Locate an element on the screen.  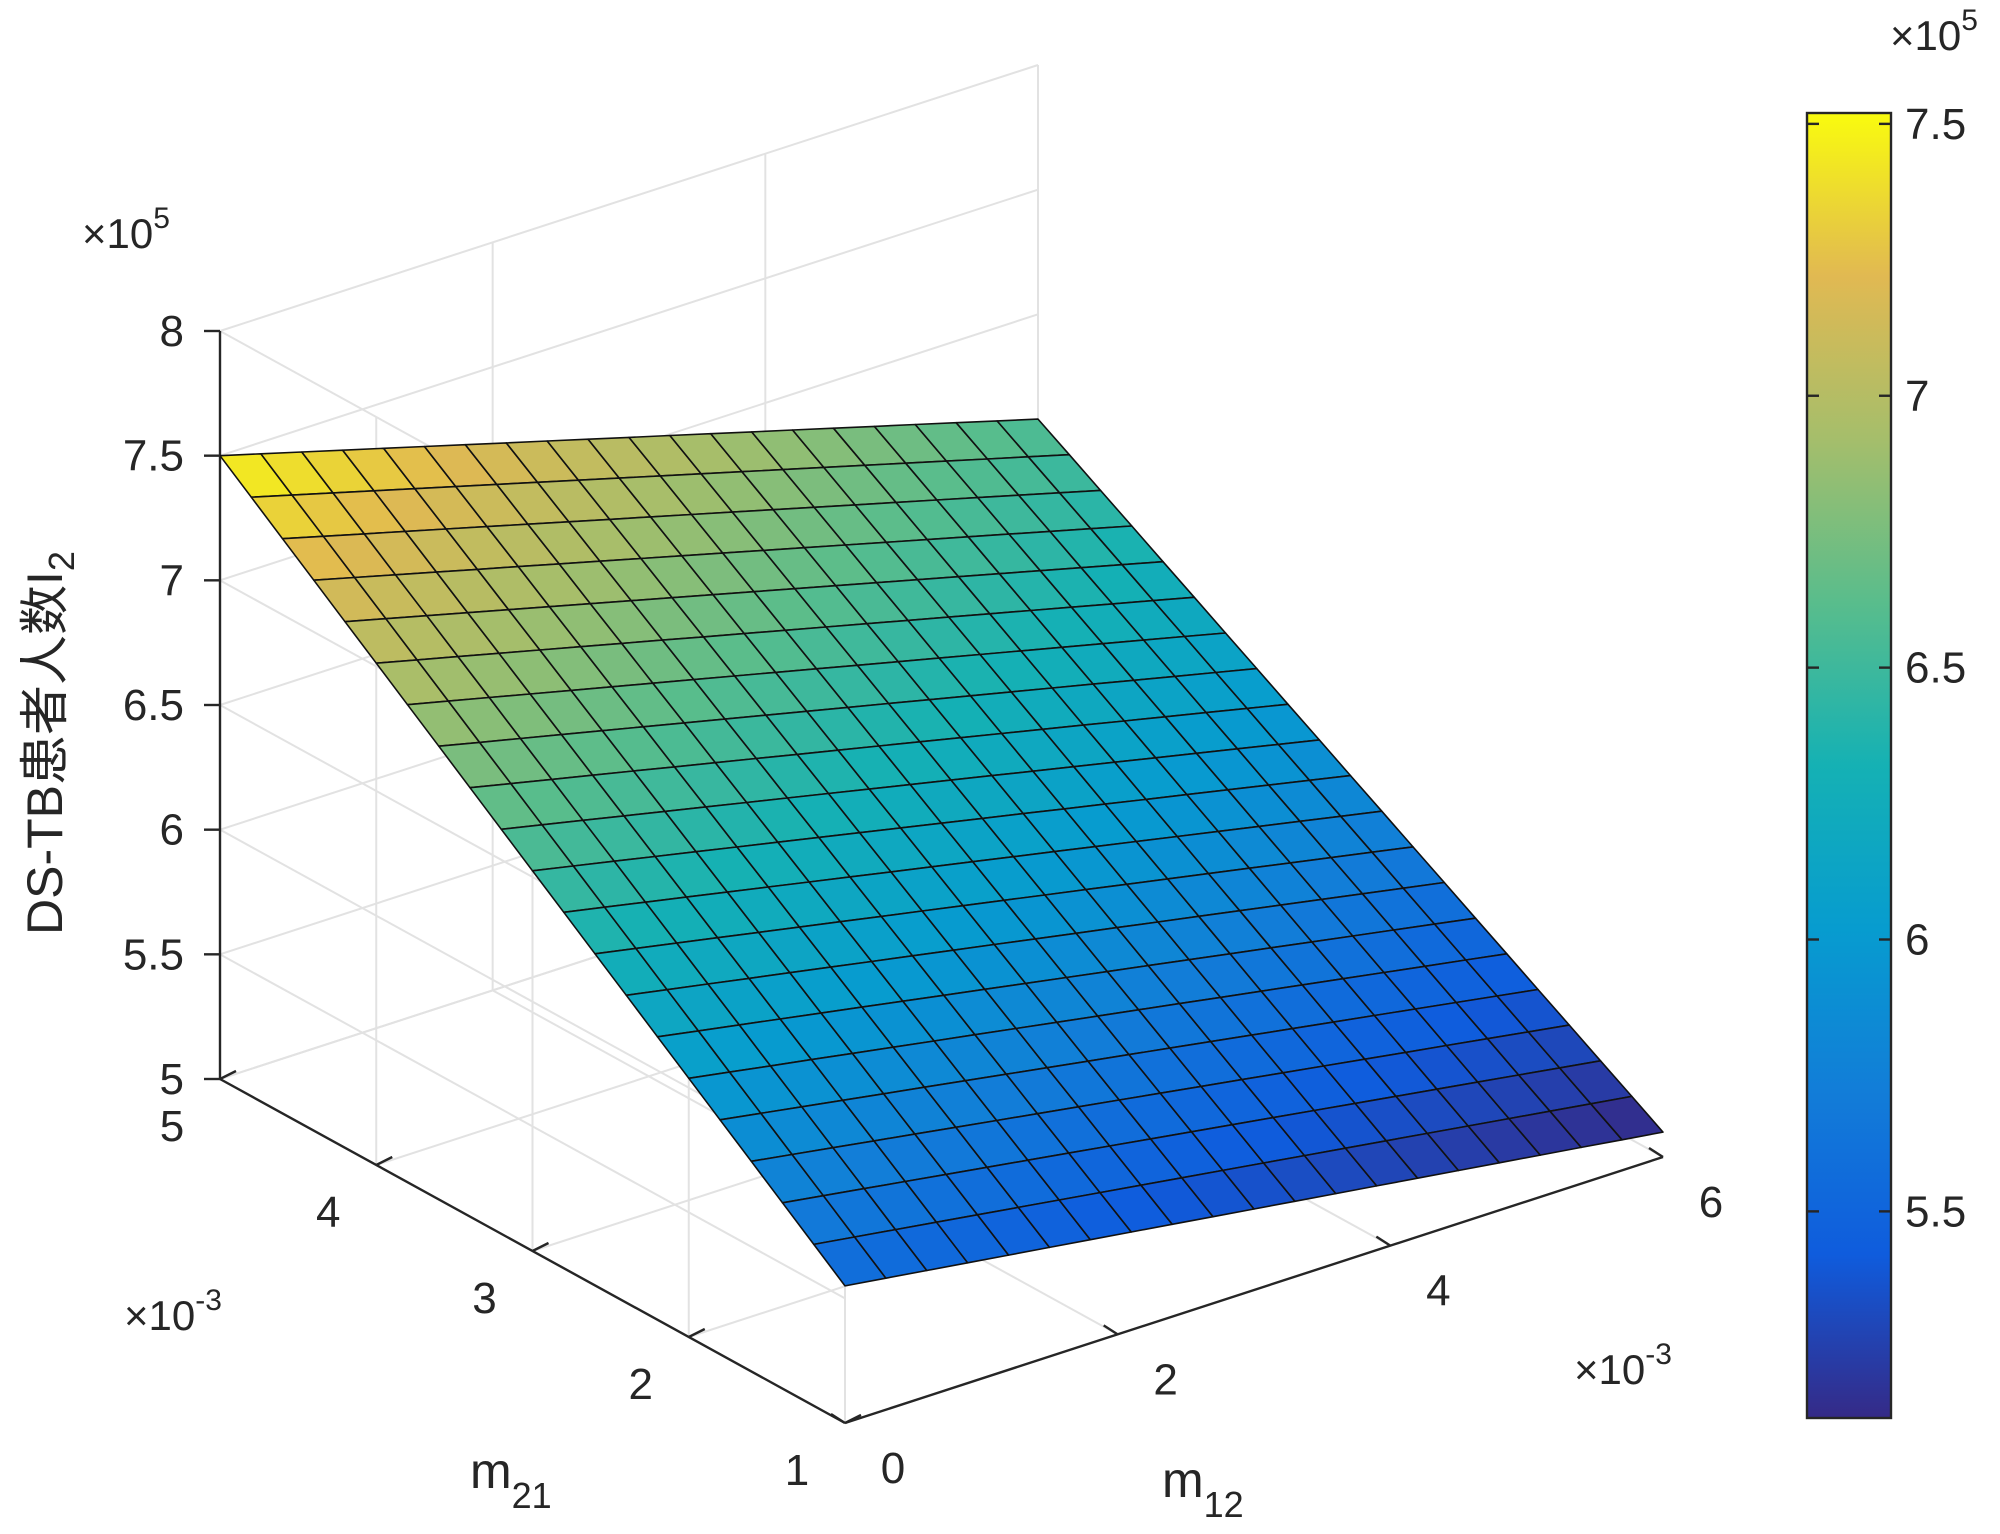
colorbar-ticks: 5.5 6 6.5 7 7.5 is located at coordinates (1886, 668).